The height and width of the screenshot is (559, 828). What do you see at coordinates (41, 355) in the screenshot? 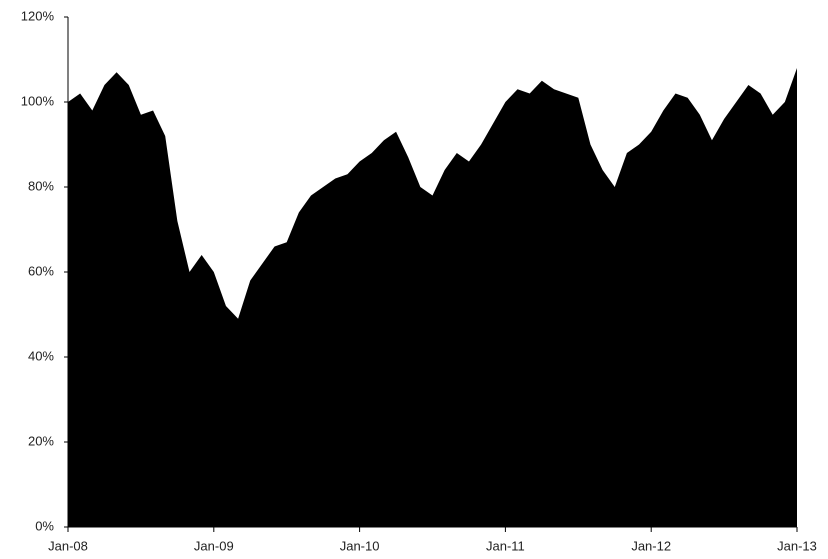
I see `y-tick-label: 40%` at bounding box center [41, 355].